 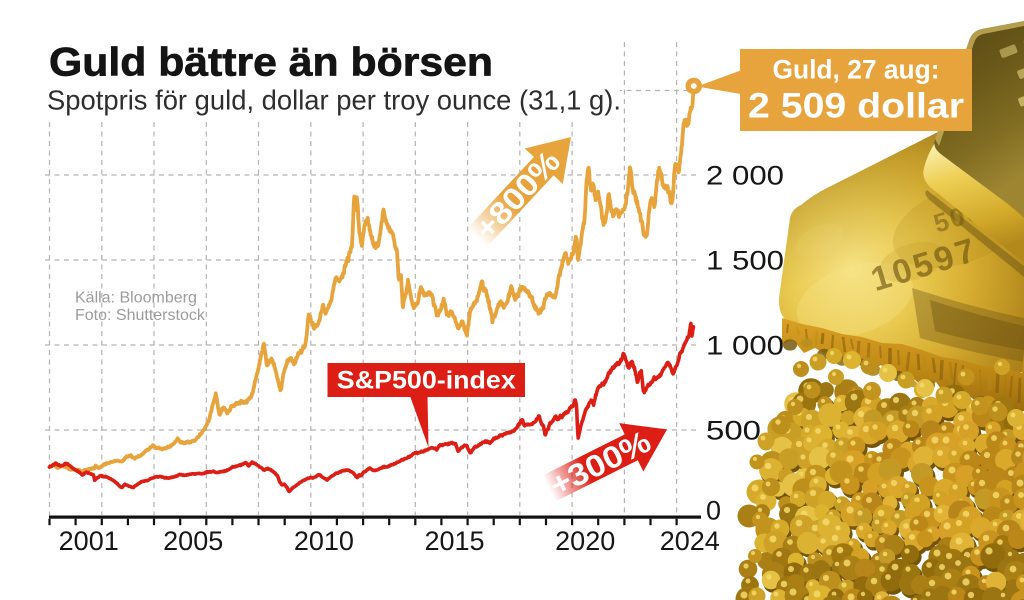 I want to click on svg-text: S&P500-index, so click(x=426, y=381).